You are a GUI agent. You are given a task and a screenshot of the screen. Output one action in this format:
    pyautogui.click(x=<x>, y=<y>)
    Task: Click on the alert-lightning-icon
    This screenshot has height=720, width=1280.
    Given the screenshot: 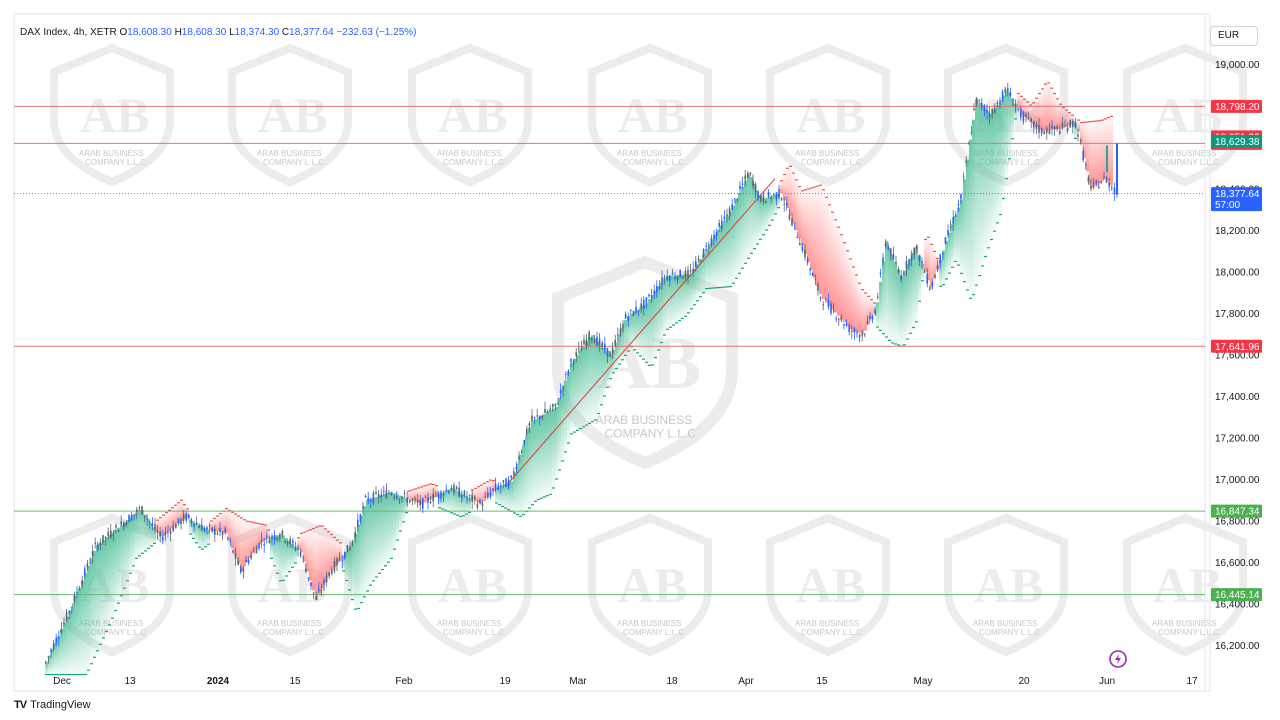 What is the action you would take?
    pyautogui.click(x=1118, y=659)
    